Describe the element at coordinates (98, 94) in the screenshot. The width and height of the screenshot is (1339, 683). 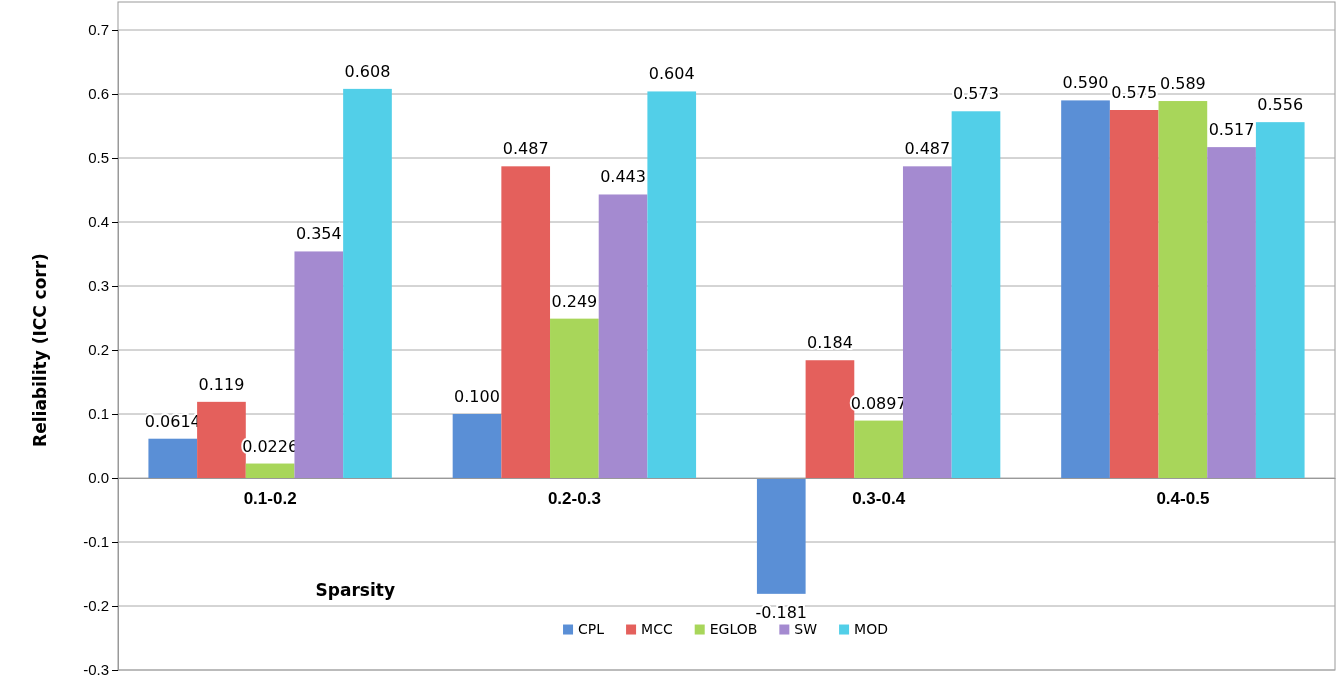
I see `y-tick-label: 0.6` at that location.